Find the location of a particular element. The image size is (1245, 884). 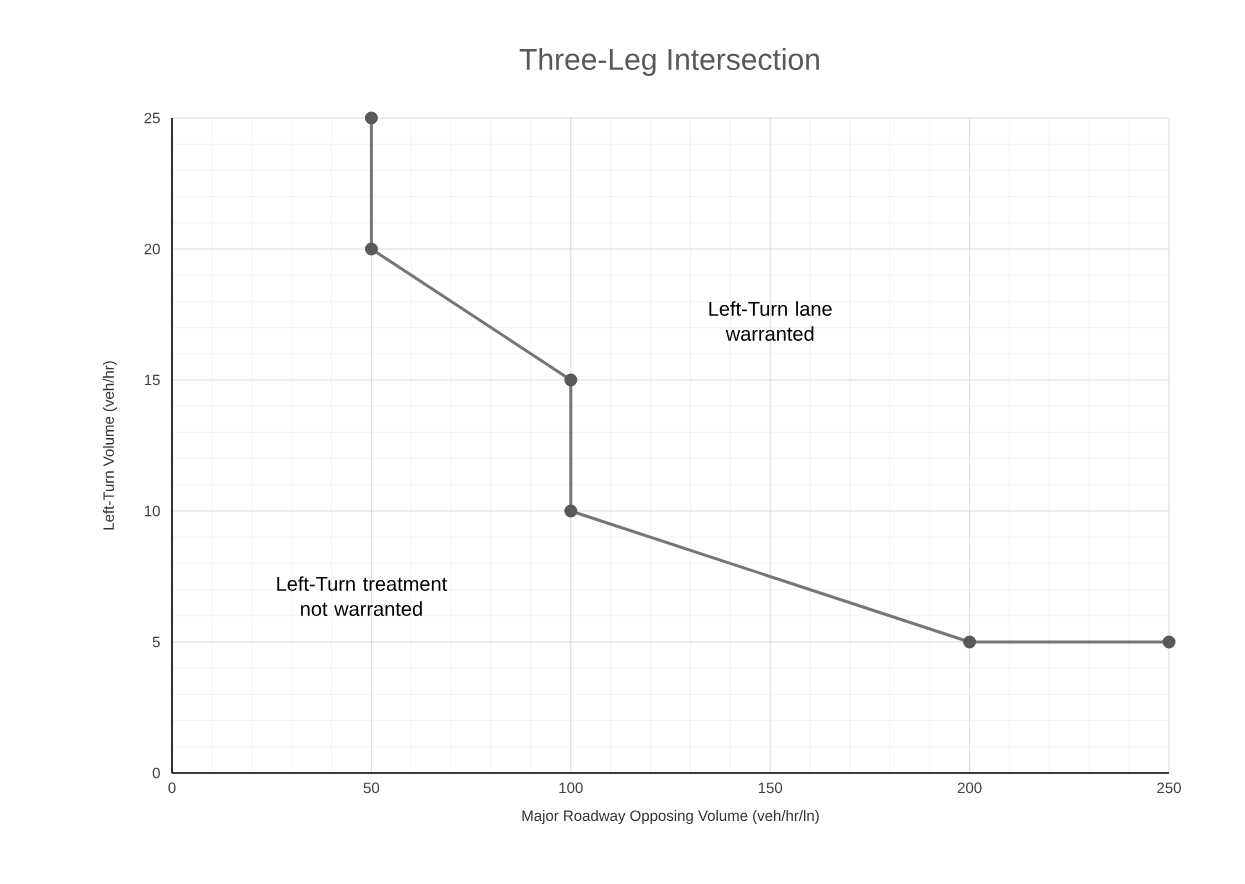

y-tick-label: 10 is located at coordinates (152, 511).